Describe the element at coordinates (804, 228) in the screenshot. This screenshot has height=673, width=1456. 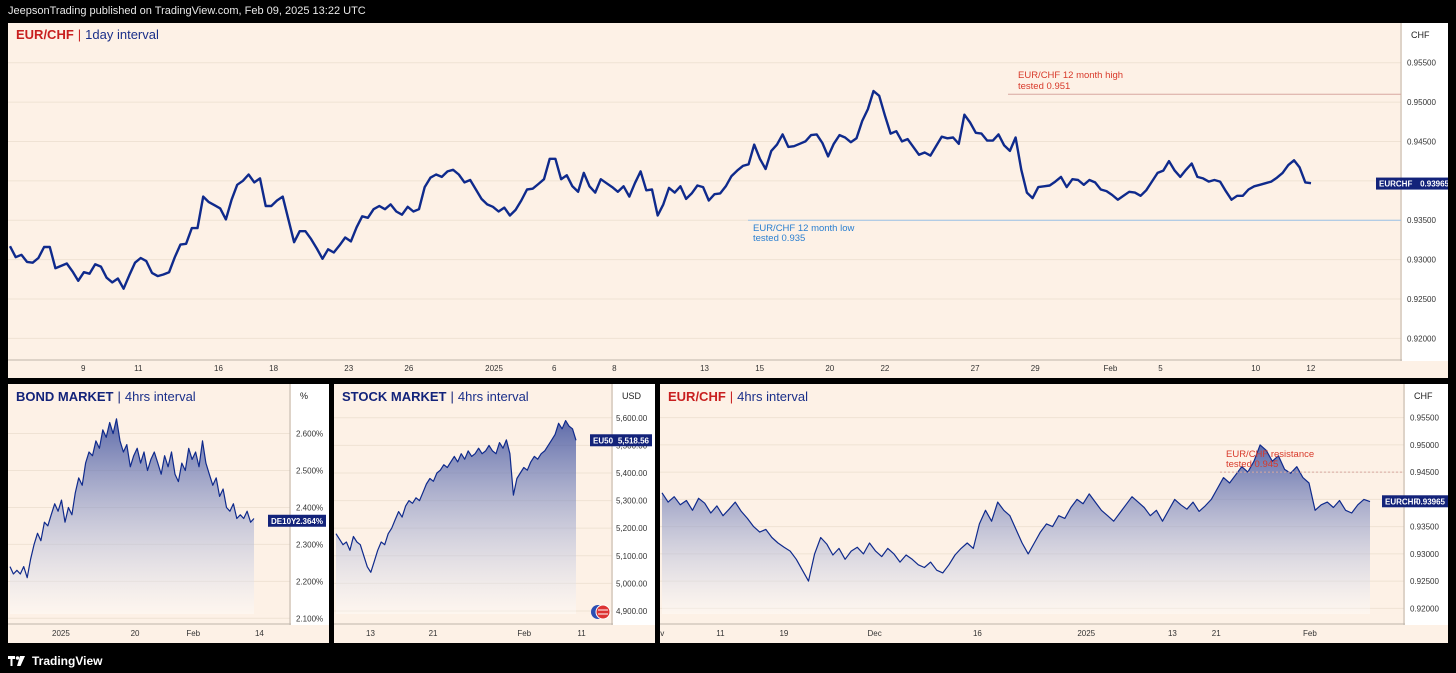
I see `annotation-low-line1: EUR/CHF 12 month low` at that location.